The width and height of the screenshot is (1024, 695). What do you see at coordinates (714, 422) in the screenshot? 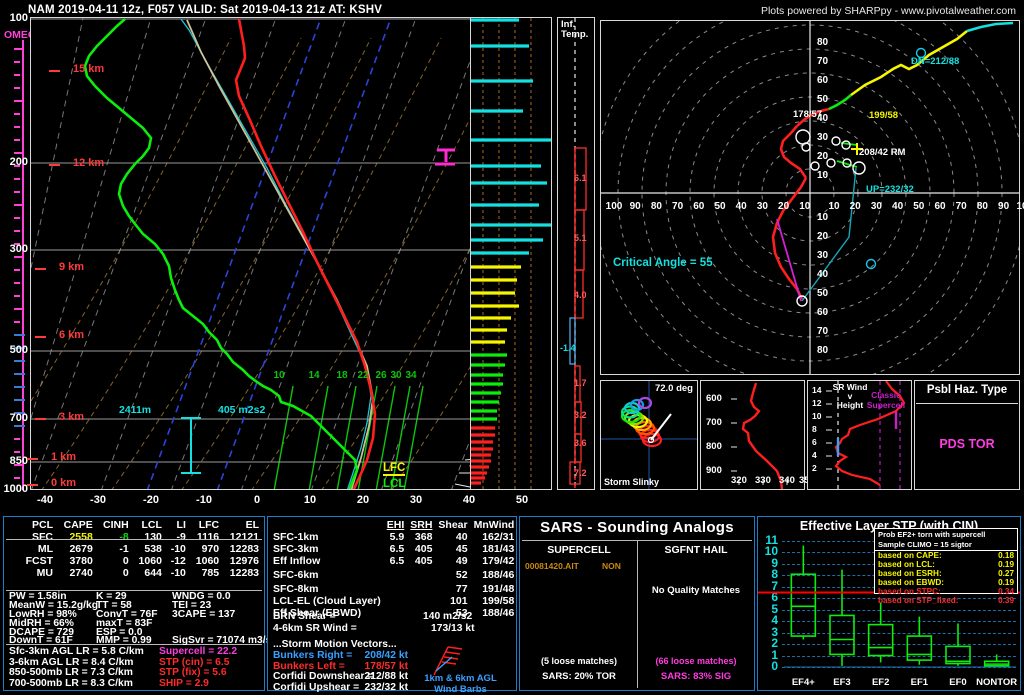
I see `theta-e-y-label: 700` at bounding box center [714, 422].